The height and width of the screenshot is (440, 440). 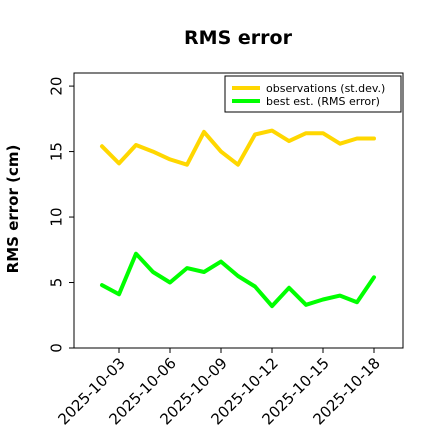 I want to click on legend-box, so click(x=313, y=94).